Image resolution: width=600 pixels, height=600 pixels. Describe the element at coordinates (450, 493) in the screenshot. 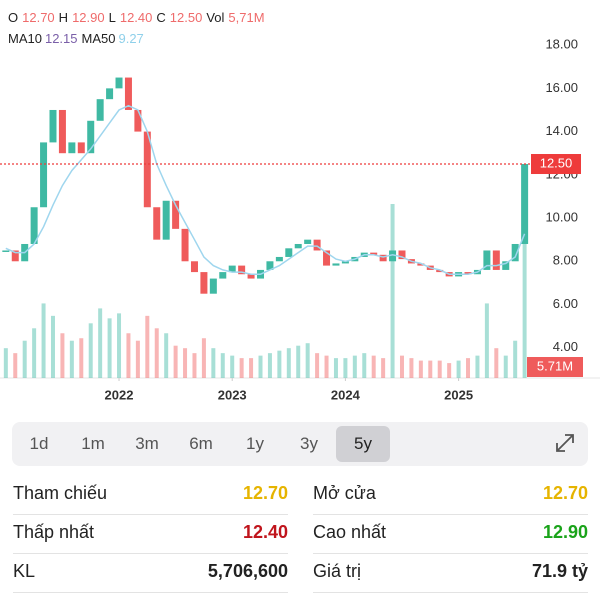

I see `stat-row: Mở cửa 12.70` at that location.